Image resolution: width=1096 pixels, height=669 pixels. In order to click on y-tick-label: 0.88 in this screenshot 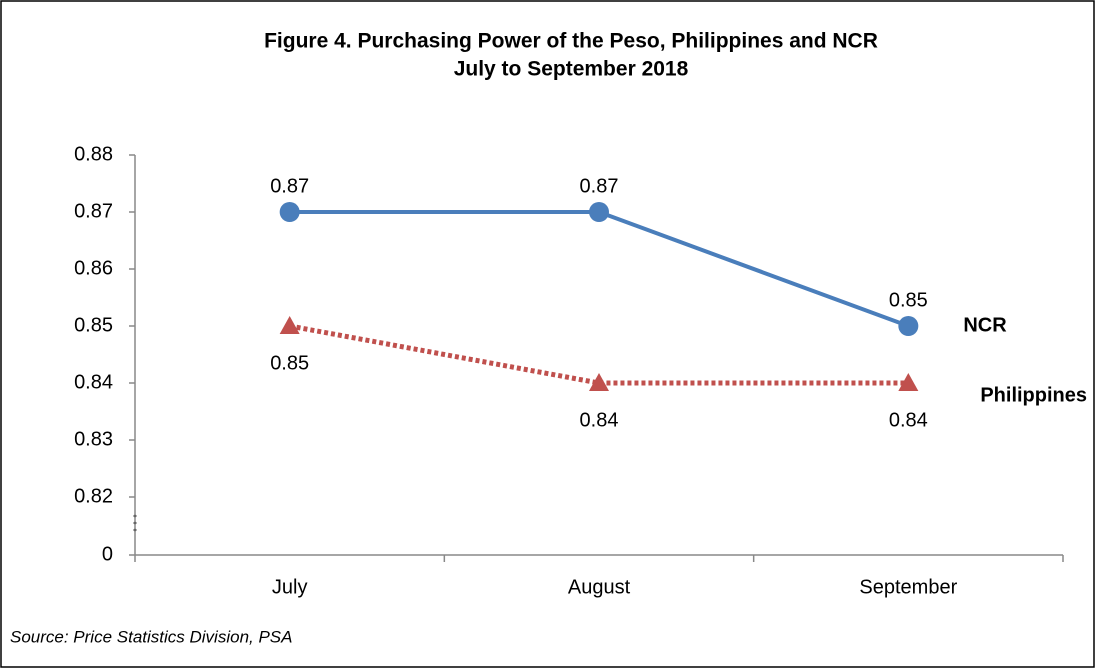, I will do `click(93, 154)`.